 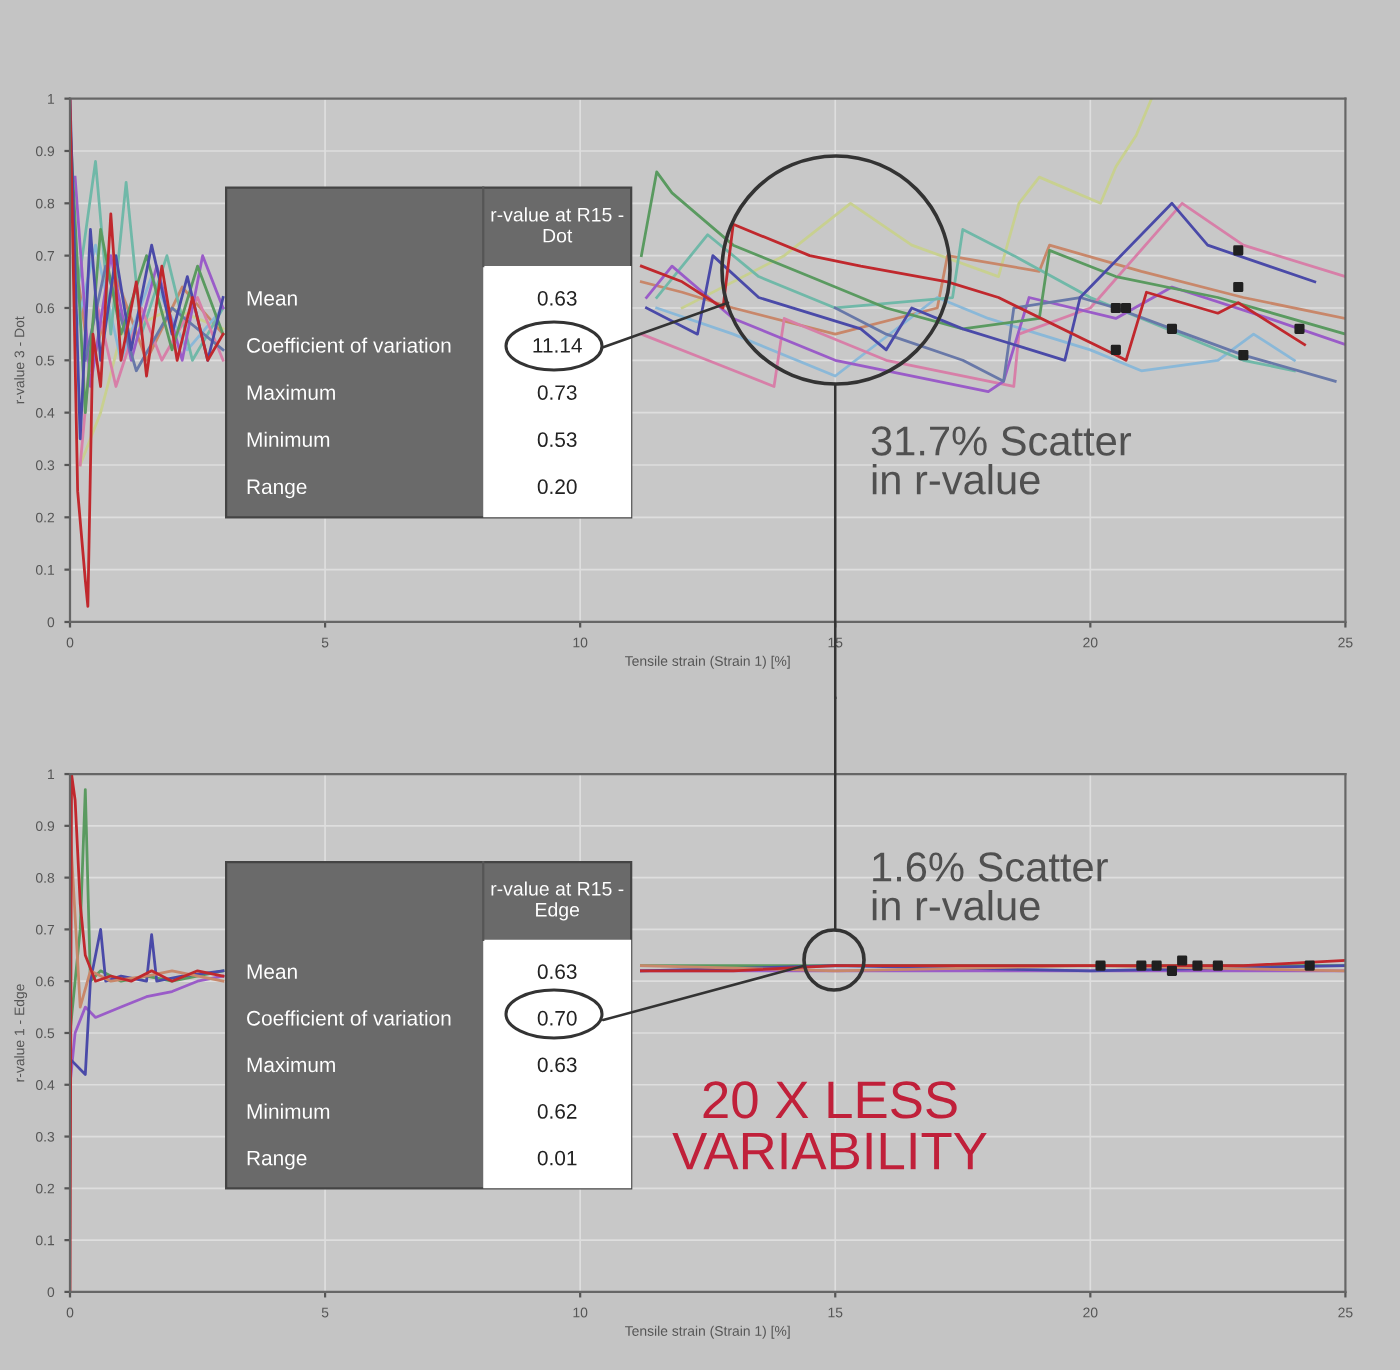 I want to click on annotation: 0.01, so click(x=557, y=1158).